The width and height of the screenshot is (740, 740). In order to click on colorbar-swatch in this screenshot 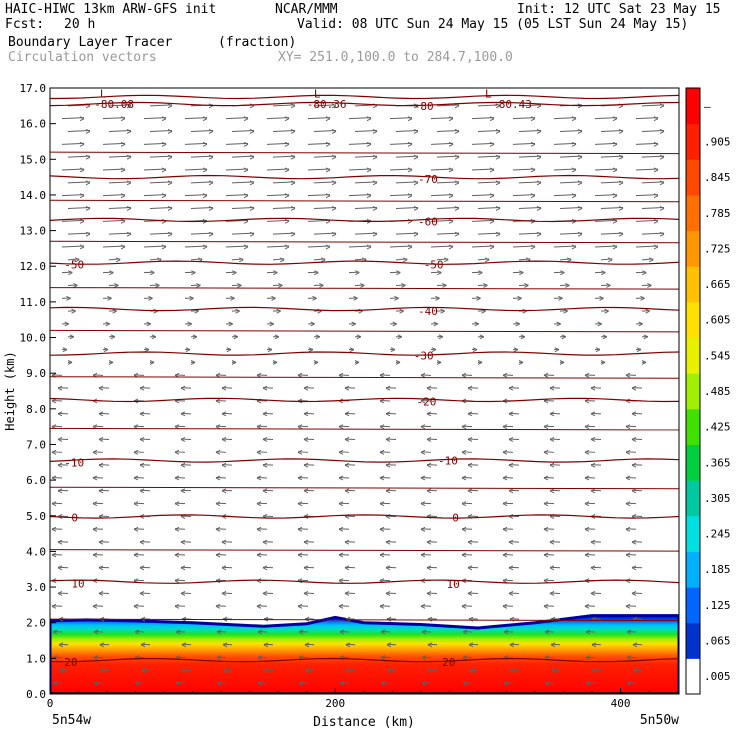, I will do `click(693, 676)`.